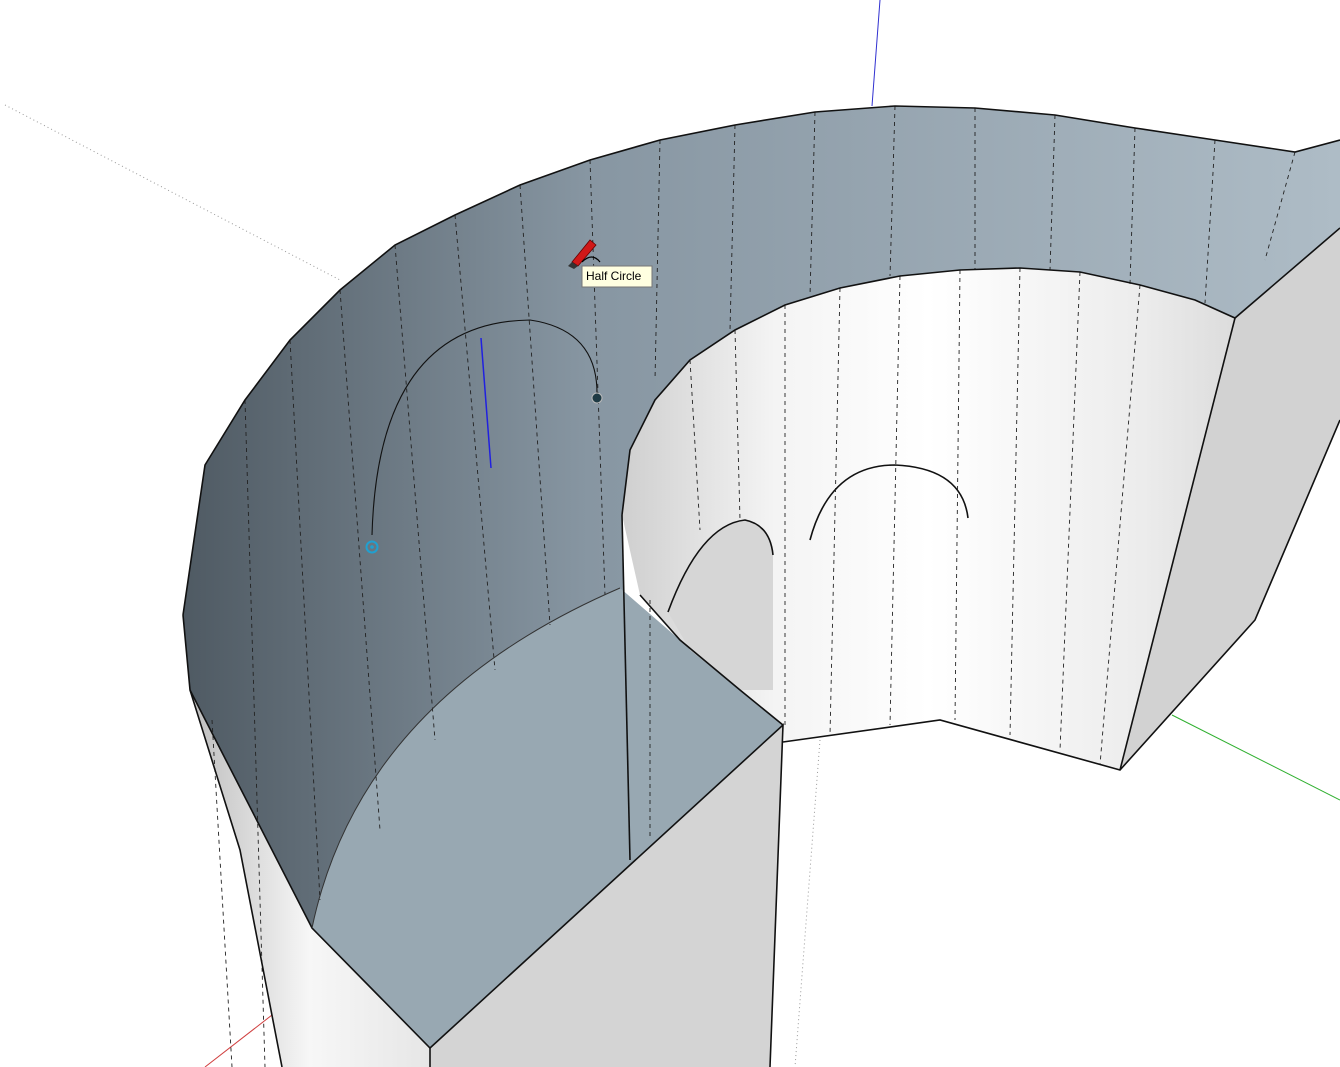  I want to click on cut-face, so click(606, 896).